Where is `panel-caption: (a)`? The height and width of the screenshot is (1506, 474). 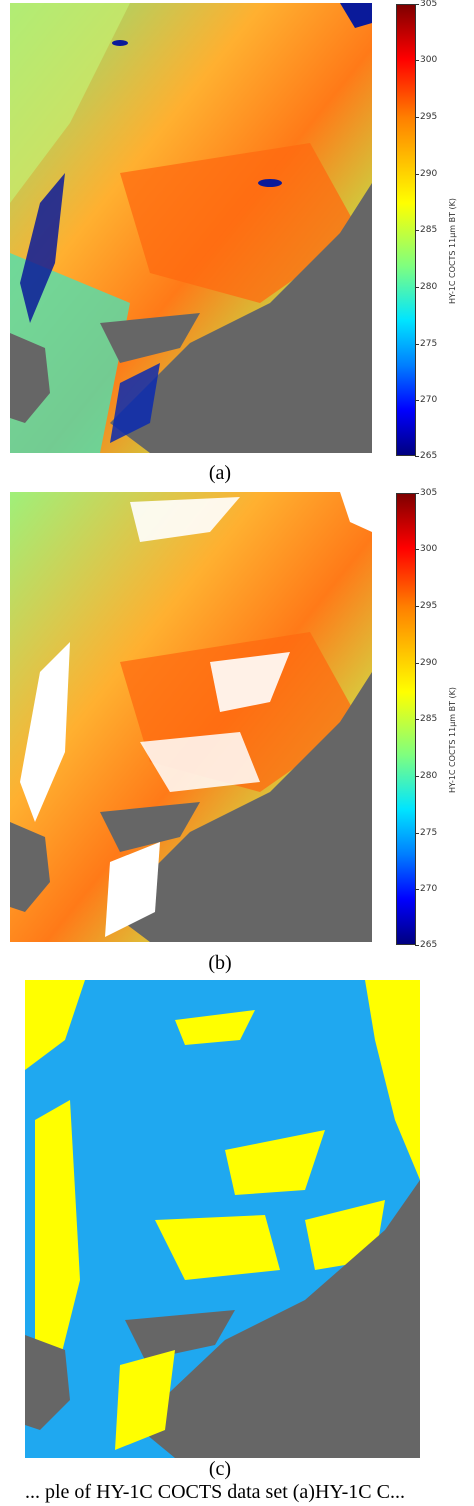 panel-caption: (a) is located at coordinates (220, 473).